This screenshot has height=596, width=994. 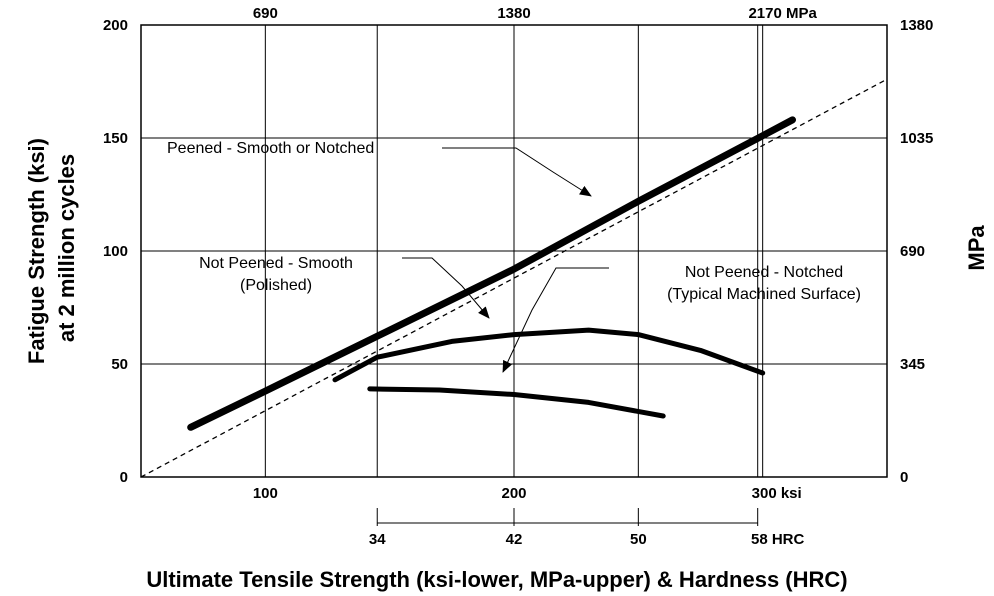 I want to click on hrc-tick-label: 34, so click(x=377, y=539).